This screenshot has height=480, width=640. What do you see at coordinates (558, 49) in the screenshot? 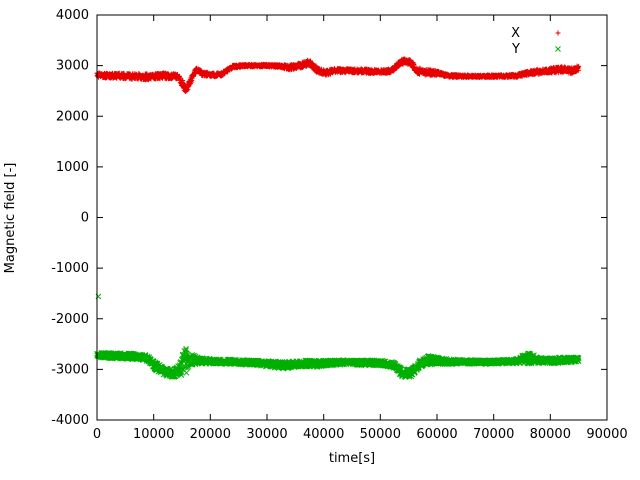
I see `legend-marker-y-cross-icon` at bounding box center [558, 49].